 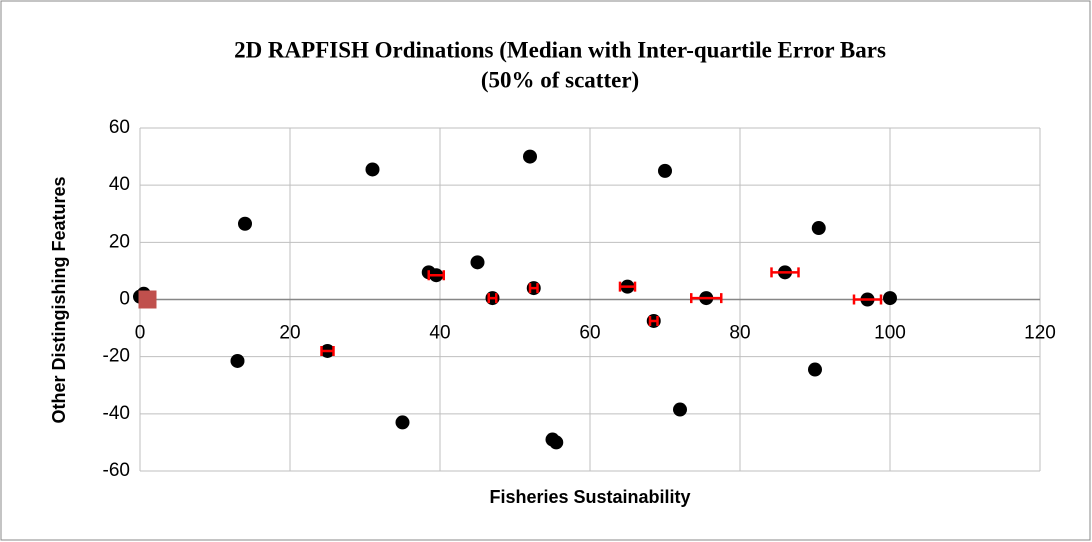 What do you see at coordinates (589, 497) in the screenshot?
I see `x-axis-label: Fisheries Sustainability` at bounding box center [589, 497].